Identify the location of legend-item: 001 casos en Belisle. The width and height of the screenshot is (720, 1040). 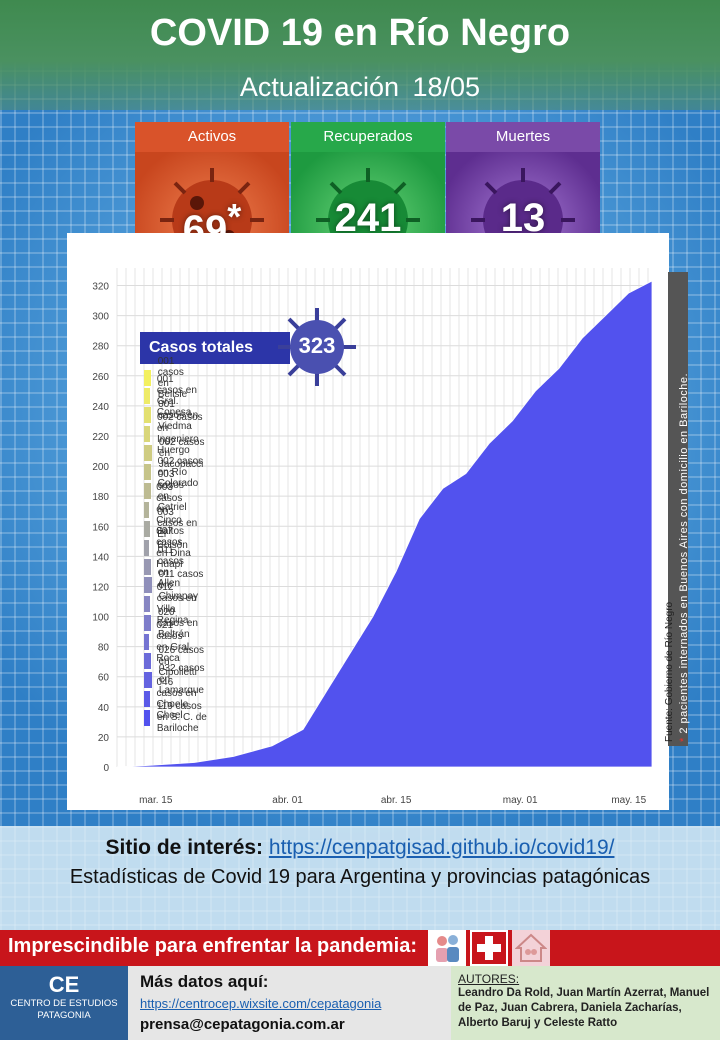
(170, 378).